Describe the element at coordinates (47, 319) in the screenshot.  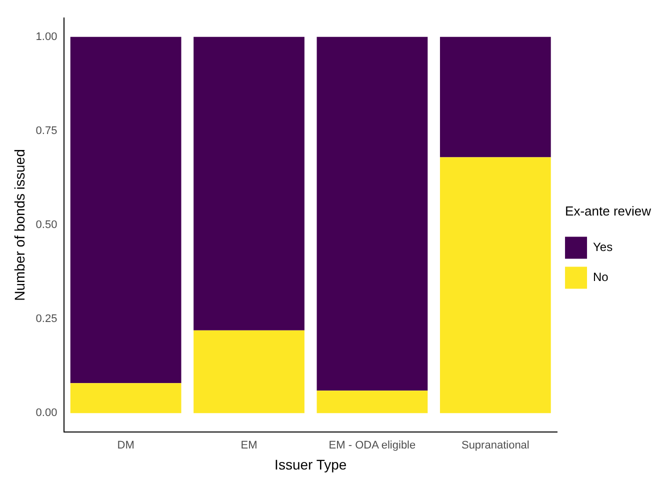
I see `y-tick-label: 0.25` at that location.